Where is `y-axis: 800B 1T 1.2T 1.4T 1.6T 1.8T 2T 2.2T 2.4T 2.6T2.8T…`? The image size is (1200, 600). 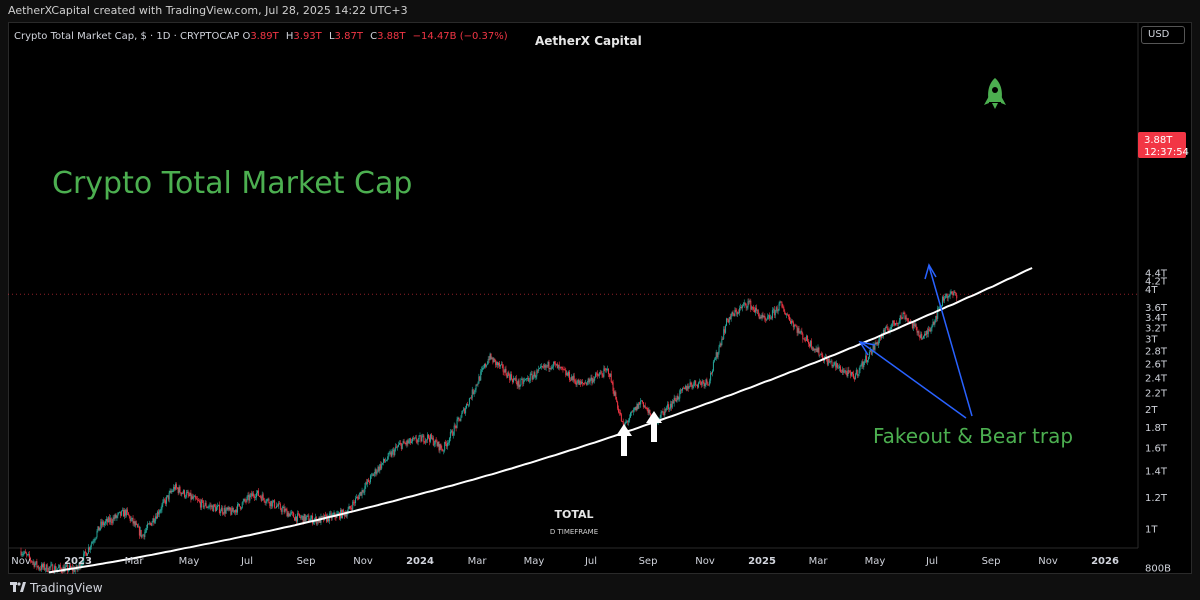 y-axis: 800B 1T 1.2T 1.4T 1.6T 1.8T 2T 2.2T 2.4T 2.6T2.8T… is located at coordinates (1158, 421).